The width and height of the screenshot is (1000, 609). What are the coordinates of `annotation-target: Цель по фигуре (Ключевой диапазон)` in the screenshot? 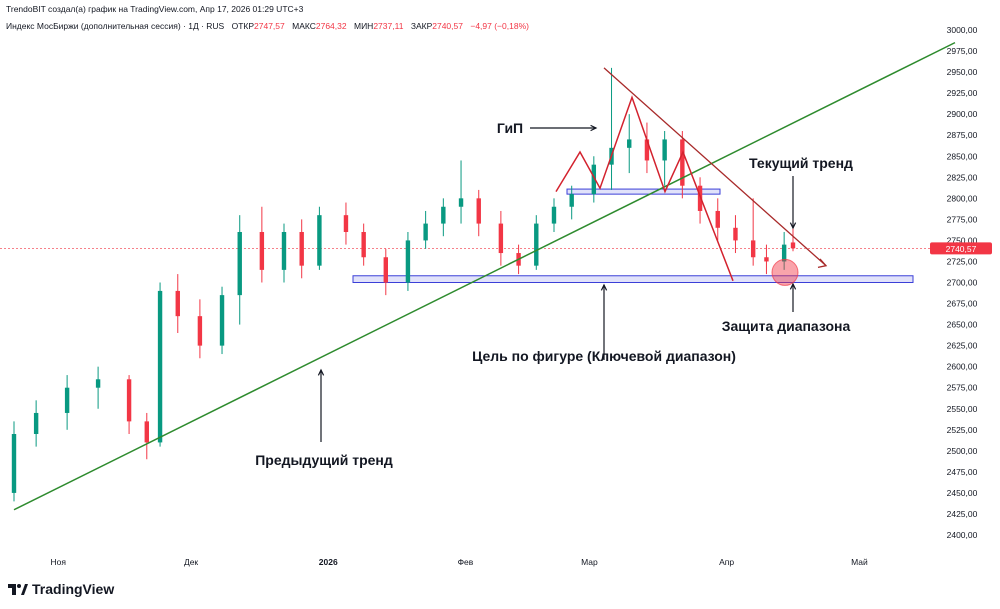 It's located at (604, 356).